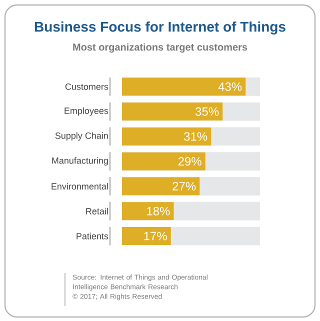 This screenshot has height=321, width=320. Describe the element at coordinates (92, 236) in the screenshot. I see `y-tick-label: Patients` at that location.